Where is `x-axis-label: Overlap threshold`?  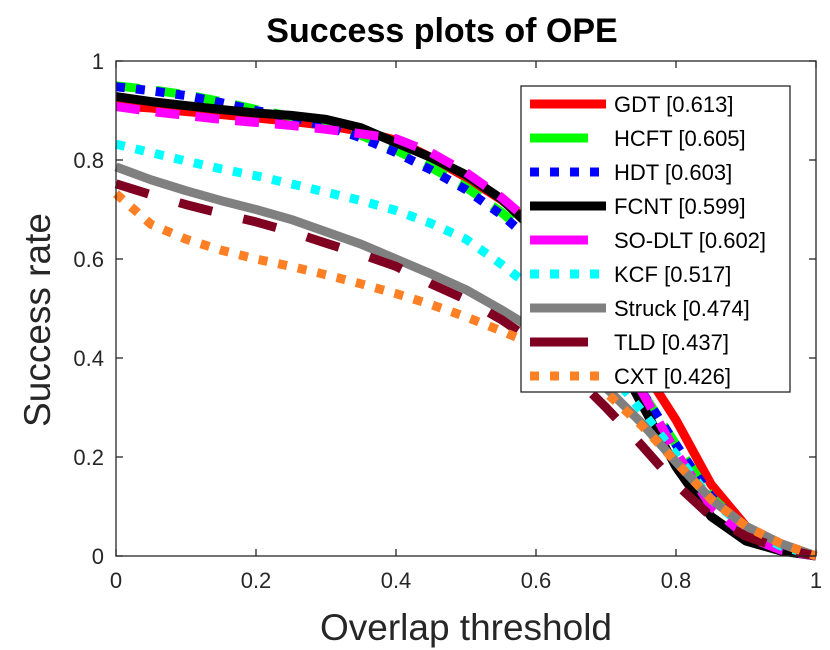 x-axis-label: Overlap threshold is located at coordinates (466, 627).